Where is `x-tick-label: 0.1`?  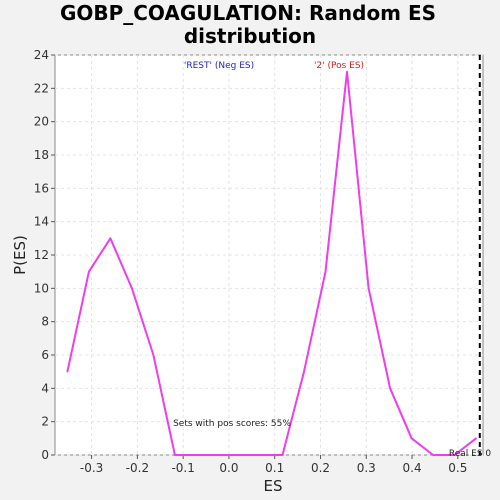 x-tick-label: 0.1 is located at coordinates (274, 468).